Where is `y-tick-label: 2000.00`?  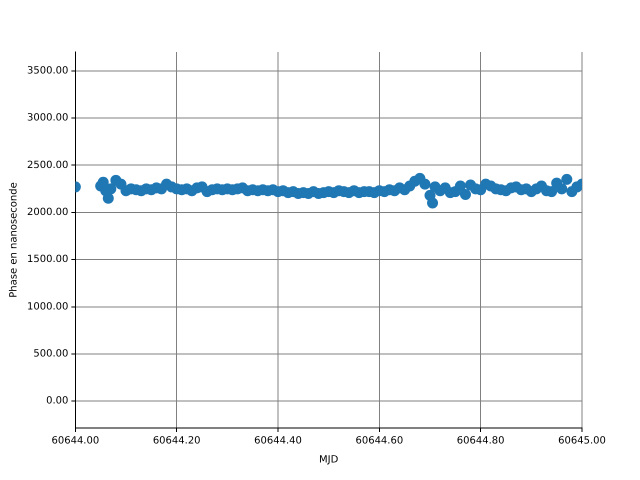 y-tick-label: 2000.00 is located at coordinates (47, 212).